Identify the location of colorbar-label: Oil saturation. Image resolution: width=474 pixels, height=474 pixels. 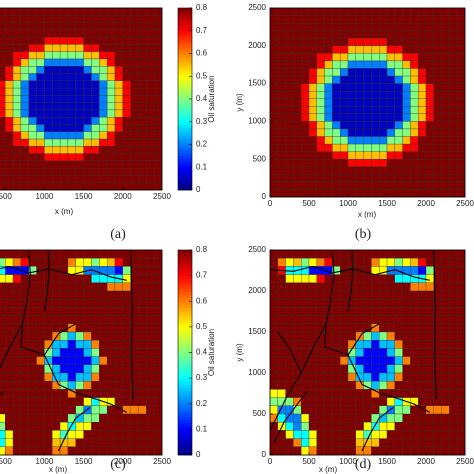
(211, 98).